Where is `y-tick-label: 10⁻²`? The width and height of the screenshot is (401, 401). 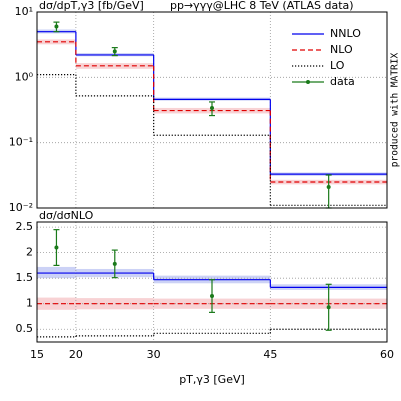 y-tick-label: 10⁻² is located at coordinates (21, 207).